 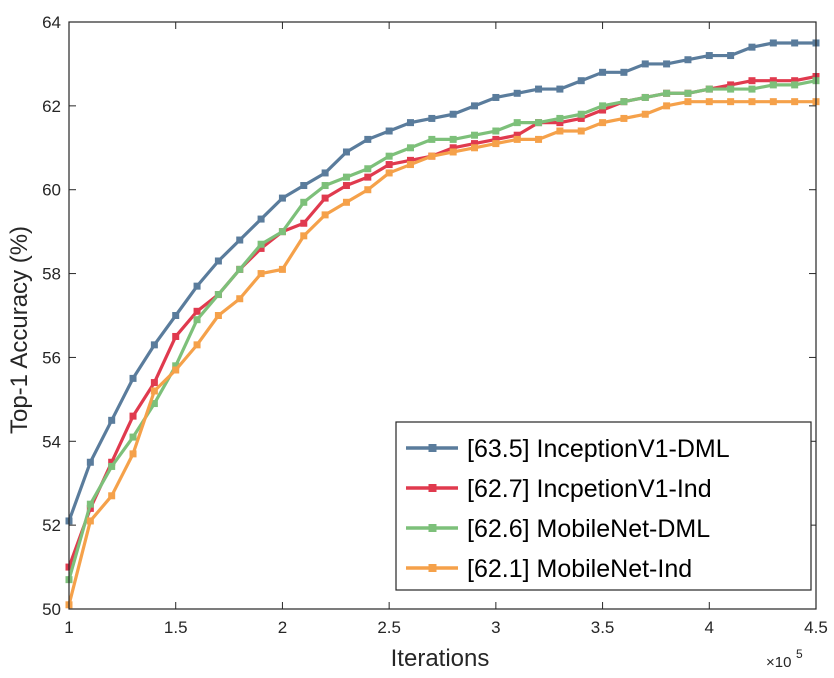 What do you see at coordinates (440, 658) in the screenshot?
I see `x-axis-label: Iterations` at bounding box center [440, 658].